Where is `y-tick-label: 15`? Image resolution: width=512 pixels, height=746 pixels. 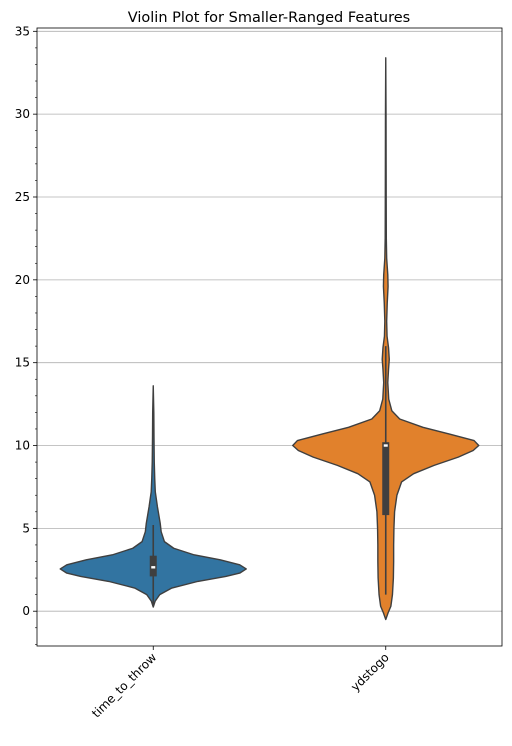
y-tick-label: 15 is located at coordinates (22, 363).